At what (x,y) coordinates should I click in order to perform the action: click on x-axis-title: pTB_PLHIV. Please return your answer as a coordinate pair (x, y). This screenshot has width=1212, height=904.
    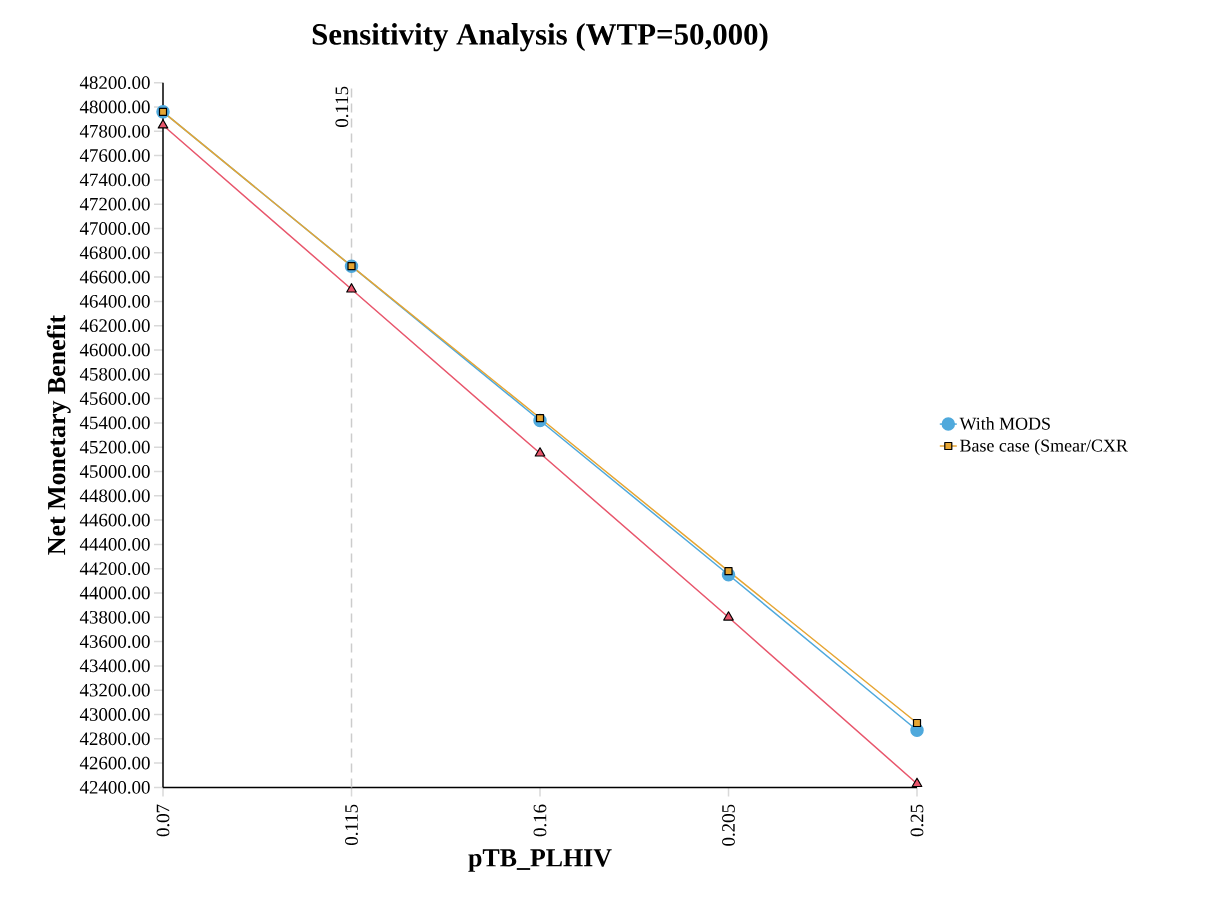
    Looking at the image, I should click on (540, 860).